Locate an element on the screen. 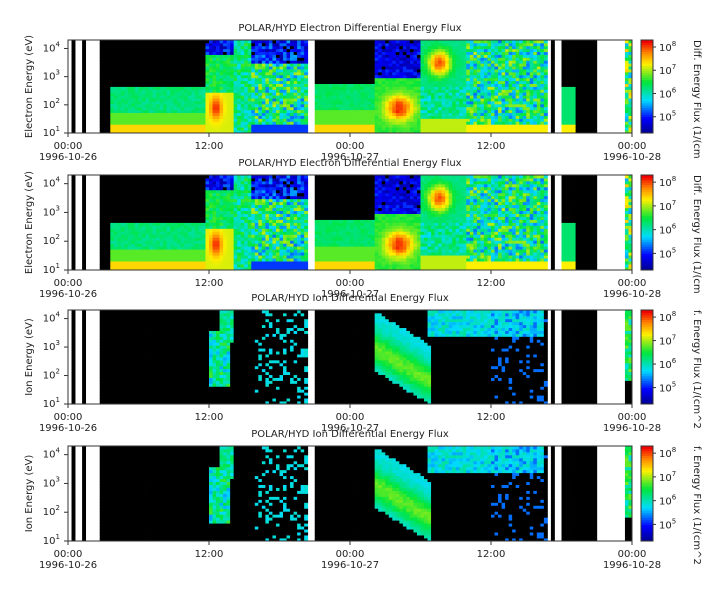 Image resolution: width=722 pixels, height=596 pixels. colorbar-tick-base: 10 is located at coordinates (665, 48).